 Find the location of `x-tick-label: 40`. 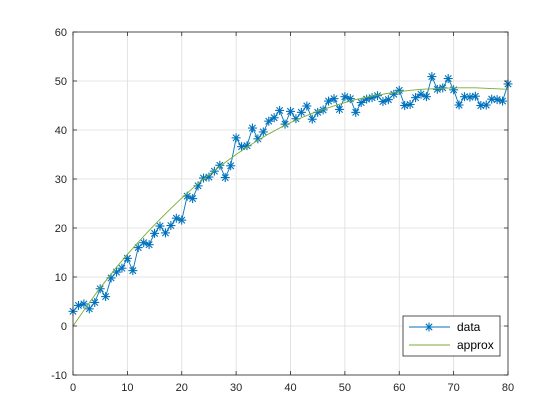

x-tick-label: 40 is located at coordinates (290, 388).